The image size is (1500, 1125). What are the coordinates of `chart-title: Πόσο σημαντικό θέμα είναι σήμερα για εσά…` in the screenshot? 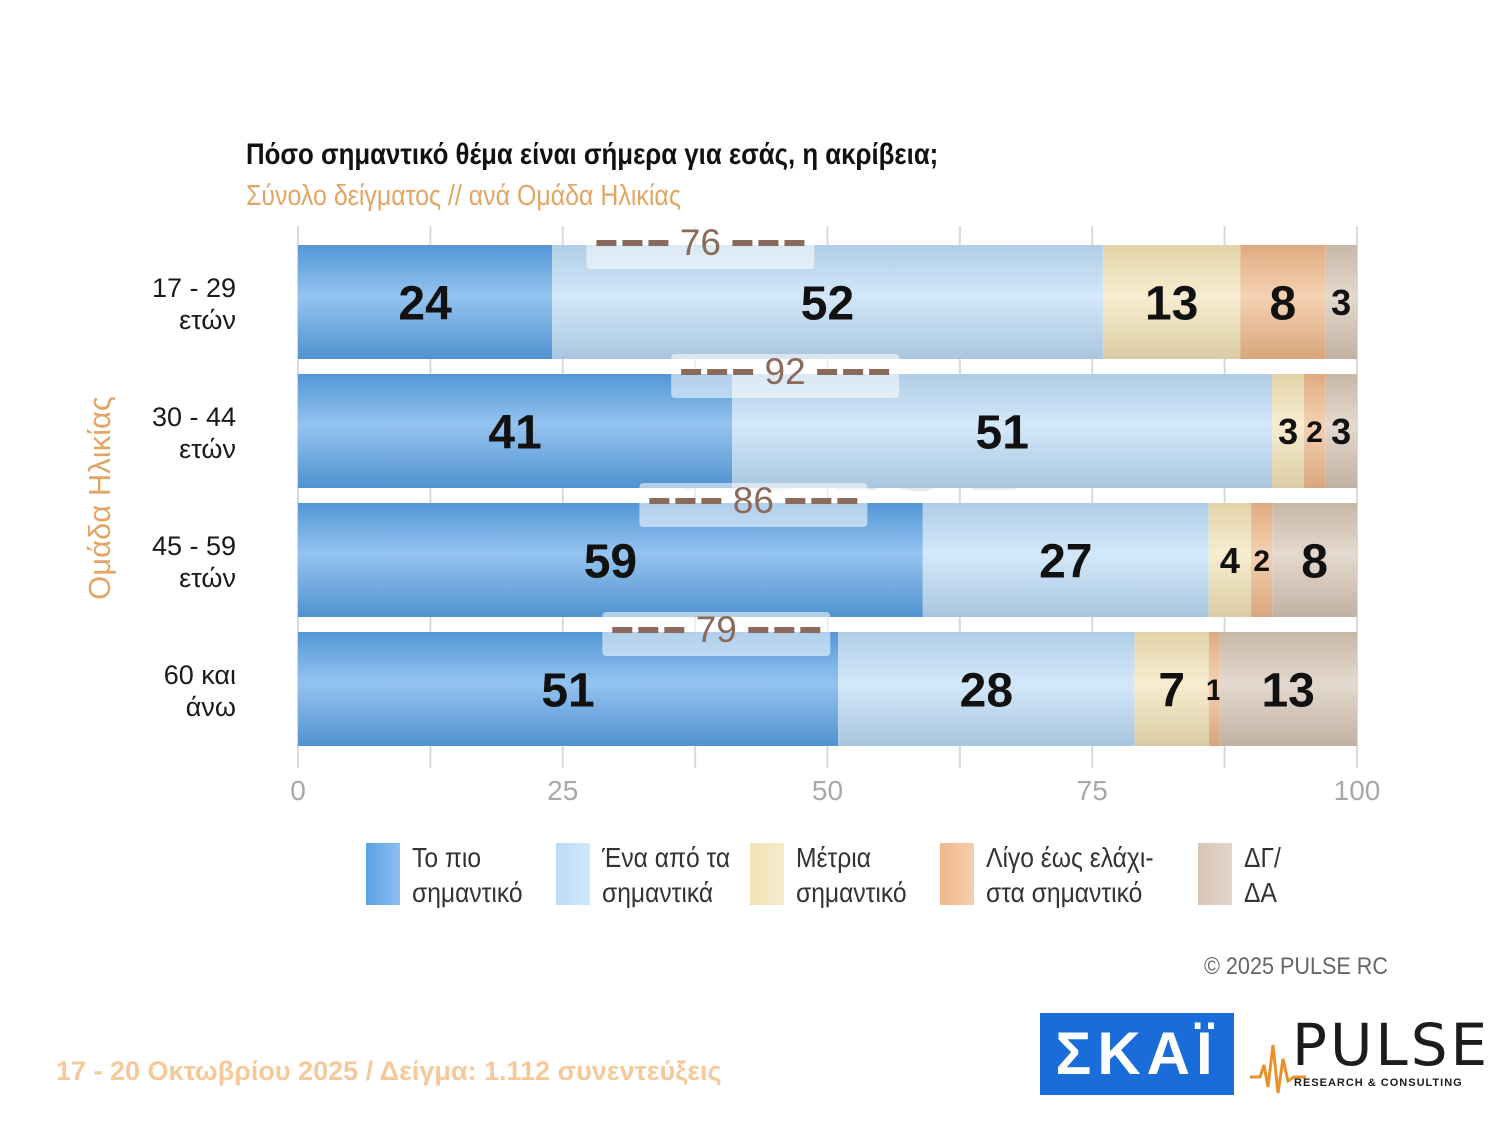 It's located at (592, 154).